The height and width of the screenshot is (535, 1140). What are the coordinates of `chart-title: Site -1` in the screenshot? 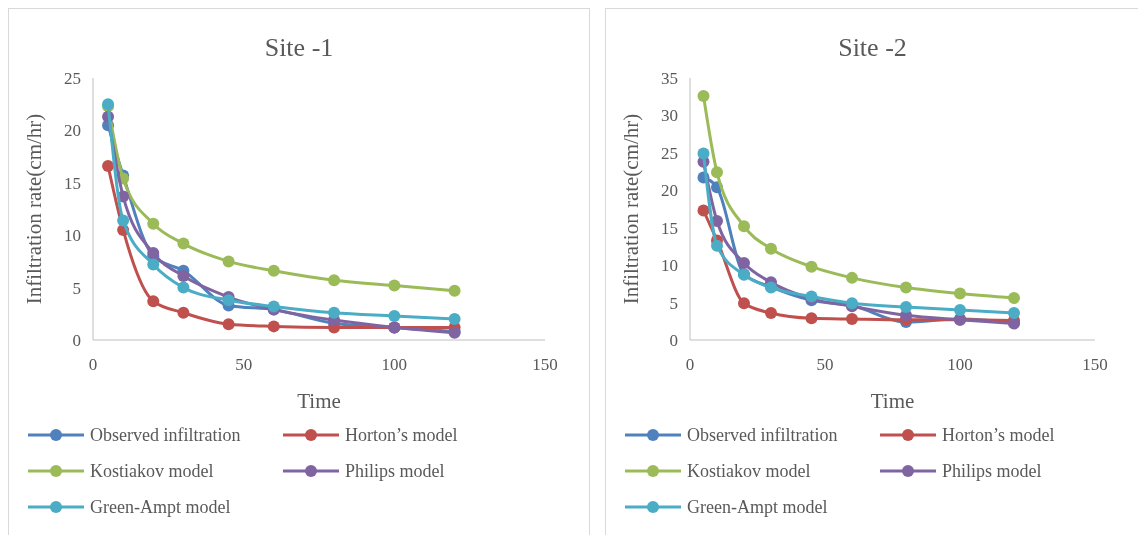 It's located at (299, 47).